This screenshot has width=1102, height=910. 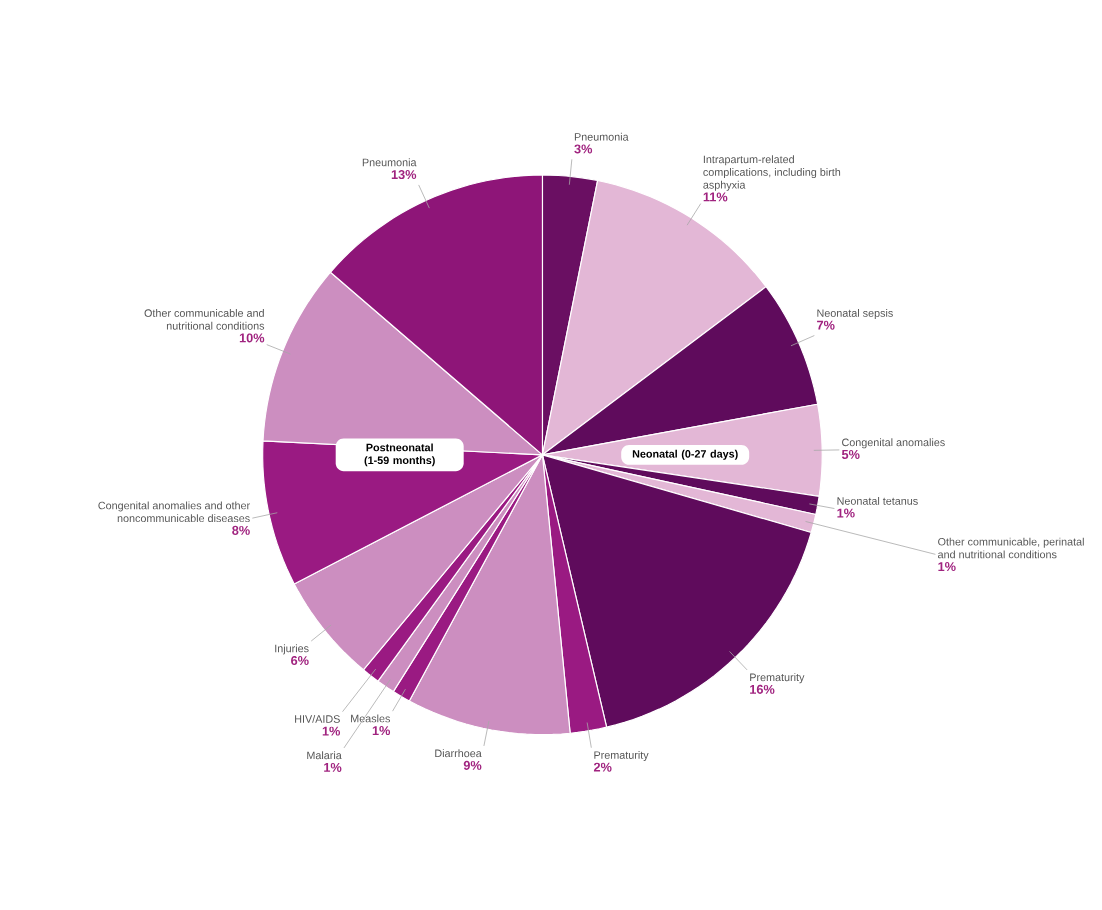 What do you see at coordinates (893, 443) in the screenshot?
I see `slice-label: Congenital anomalies` at bounding box center [893, 443].